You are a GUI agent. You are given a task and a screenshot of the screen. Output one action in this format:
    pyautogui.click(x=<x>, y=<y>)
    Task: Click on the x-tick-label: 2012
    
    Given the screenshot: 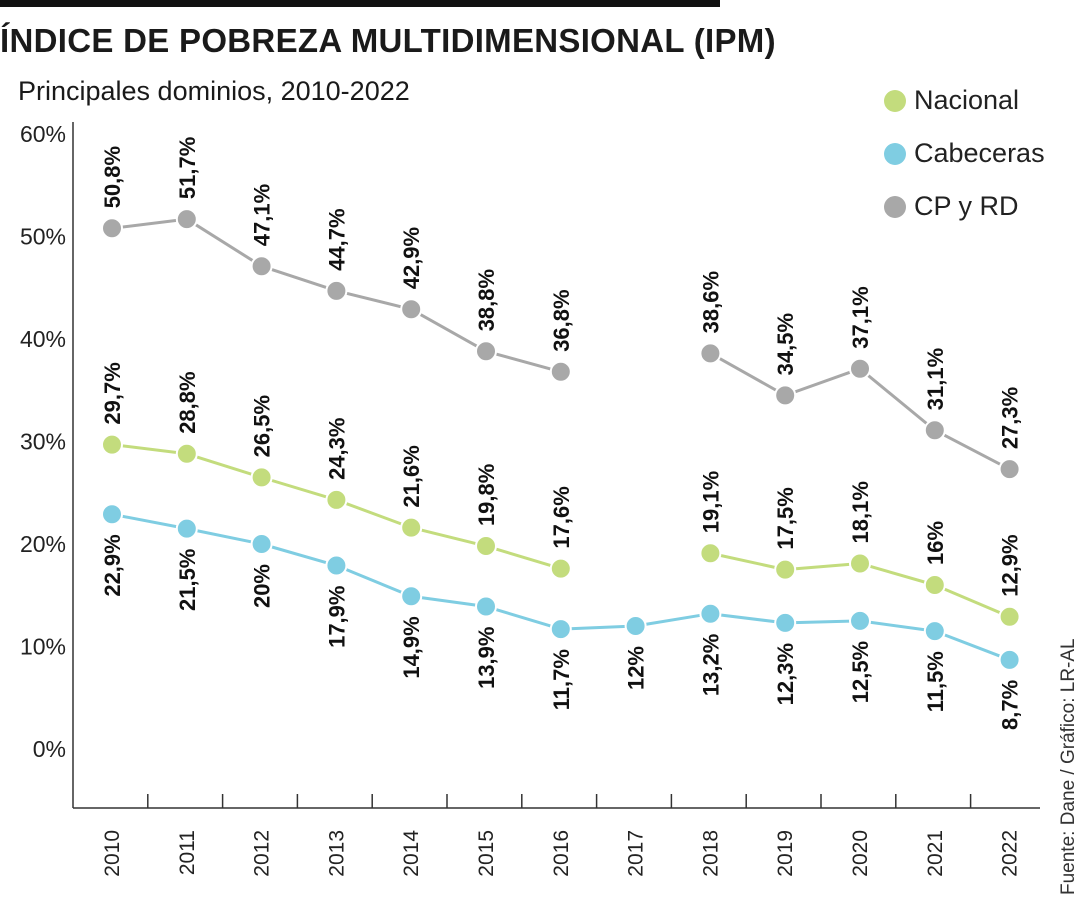 What is the action you would take?
    pyautogui.click(x=262, y=853)
    